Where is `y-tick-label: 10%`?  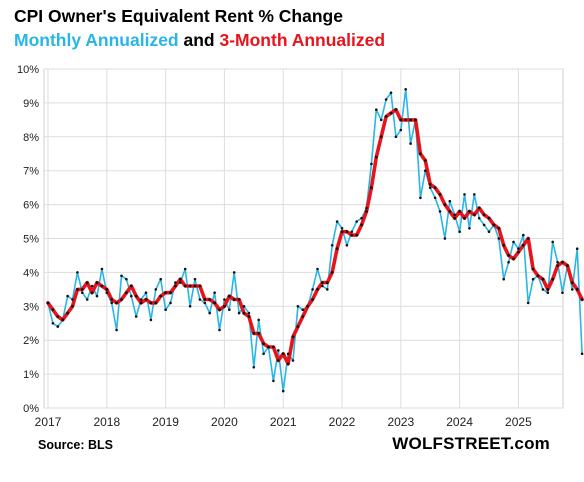 y-tick-label: 10% is located at coordinates (28, 70).